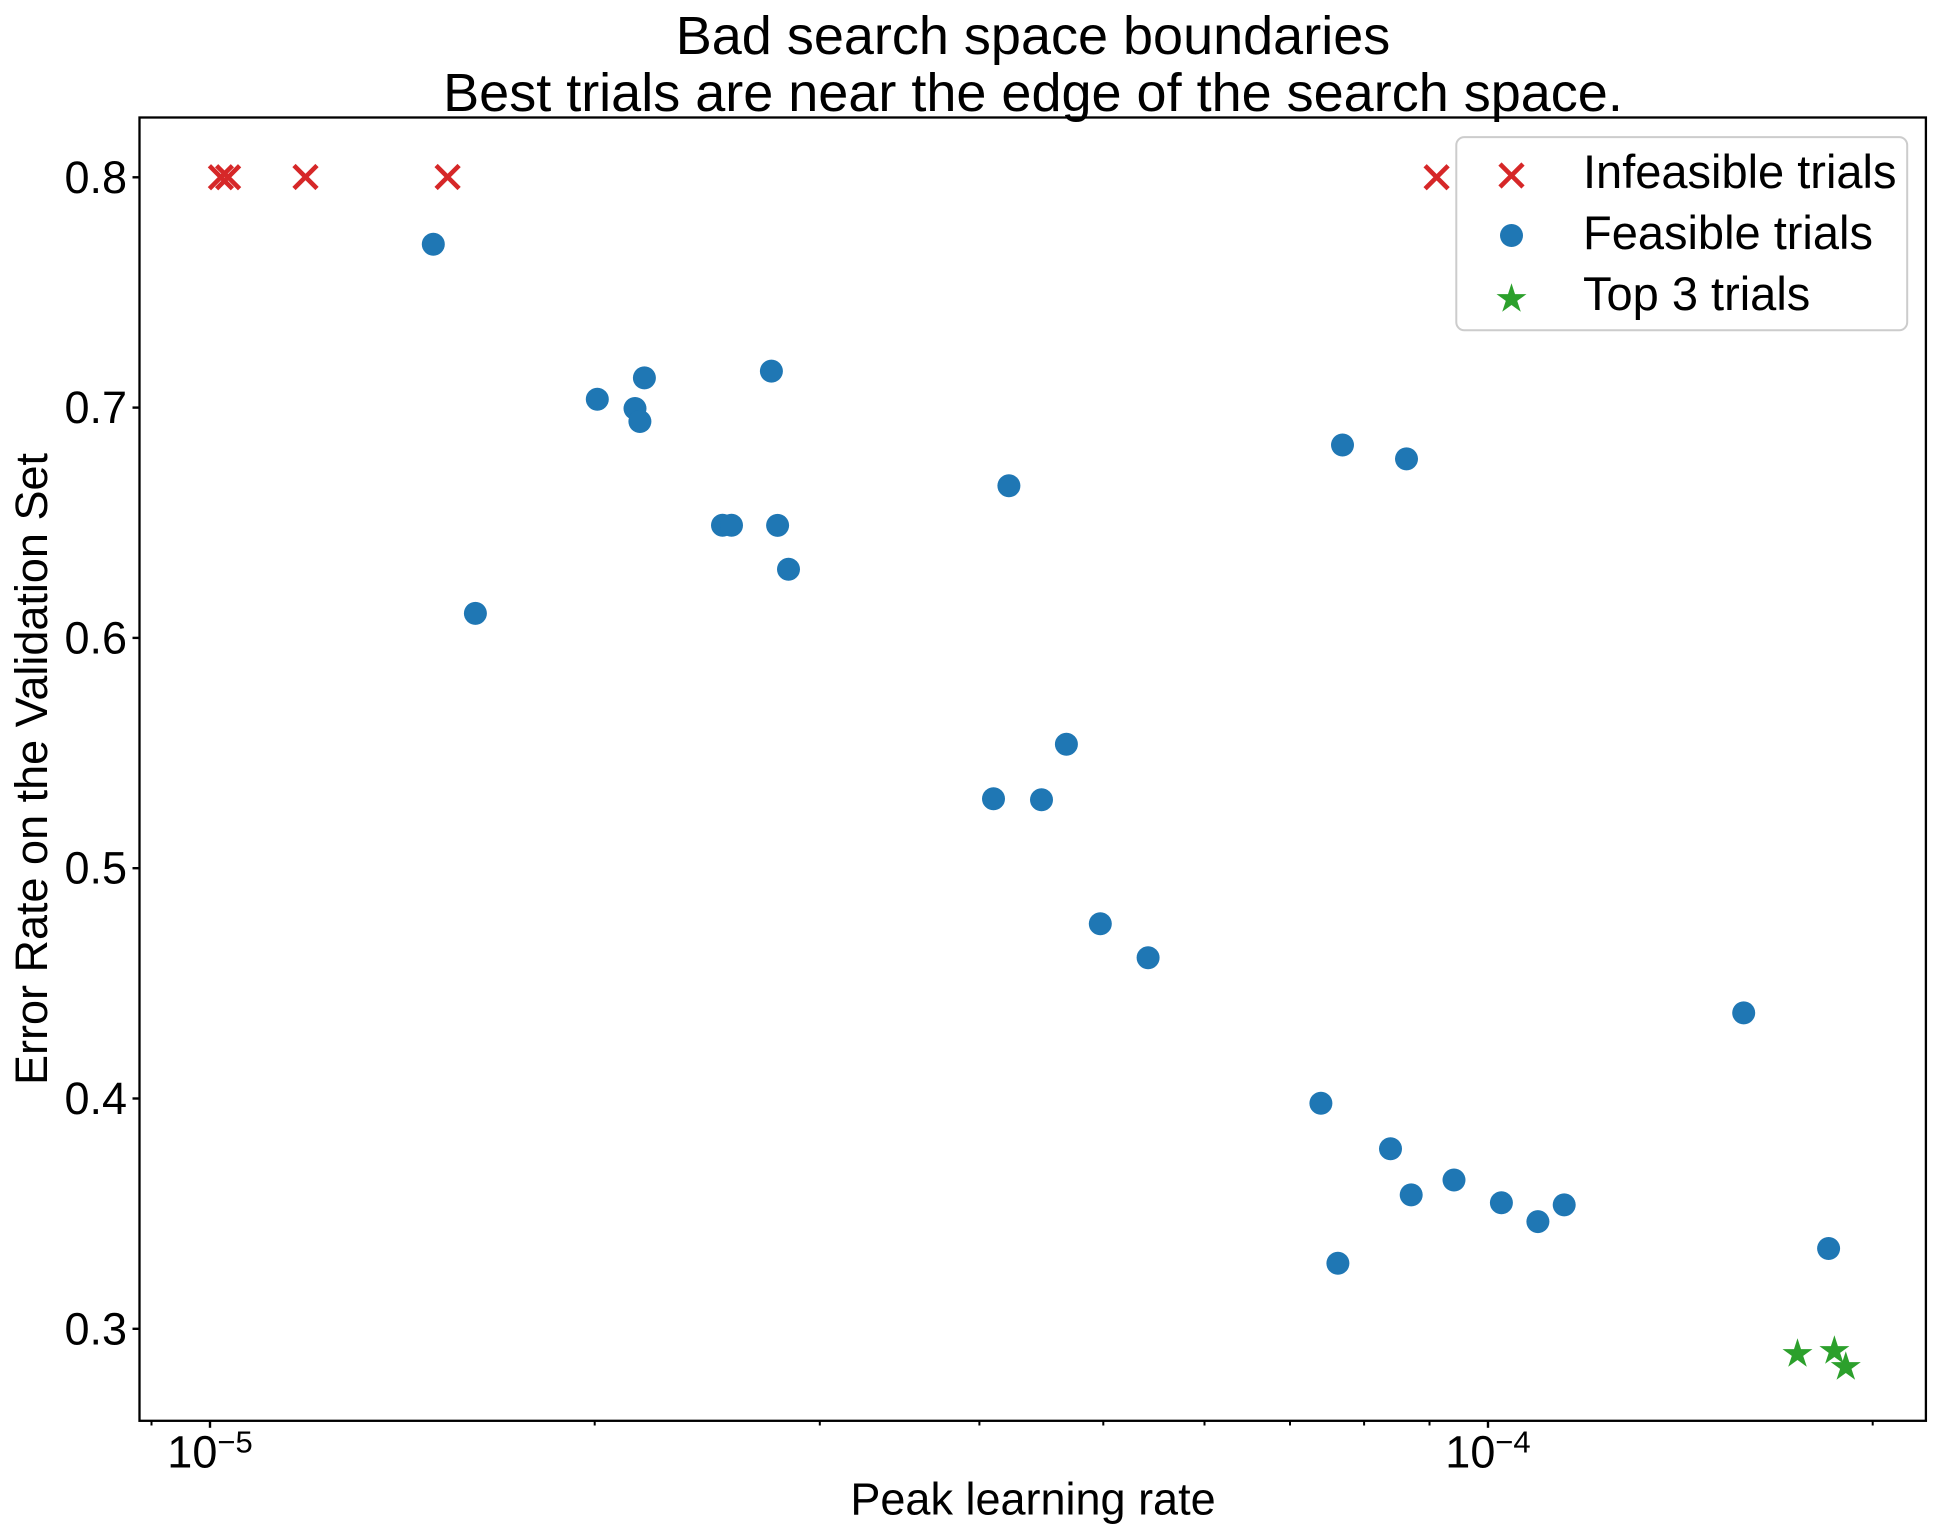  What do you see at coordinates (1728, 232) in the screenshot?
I see `svg-text: Feasible trials` at bounding box center [1728, 232].